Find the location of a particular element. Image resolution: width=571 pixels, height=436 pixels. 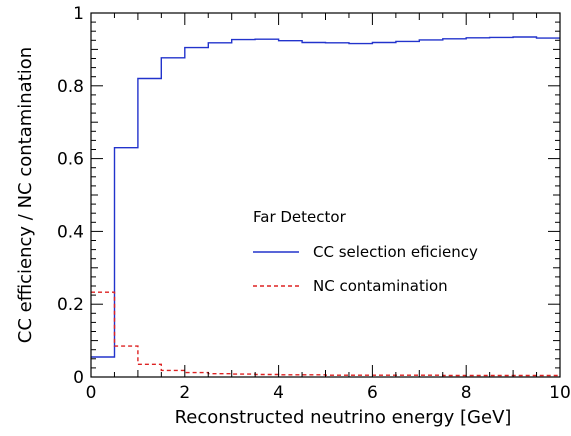

x-tick-label: 6 is located at coordinates (372, 393).